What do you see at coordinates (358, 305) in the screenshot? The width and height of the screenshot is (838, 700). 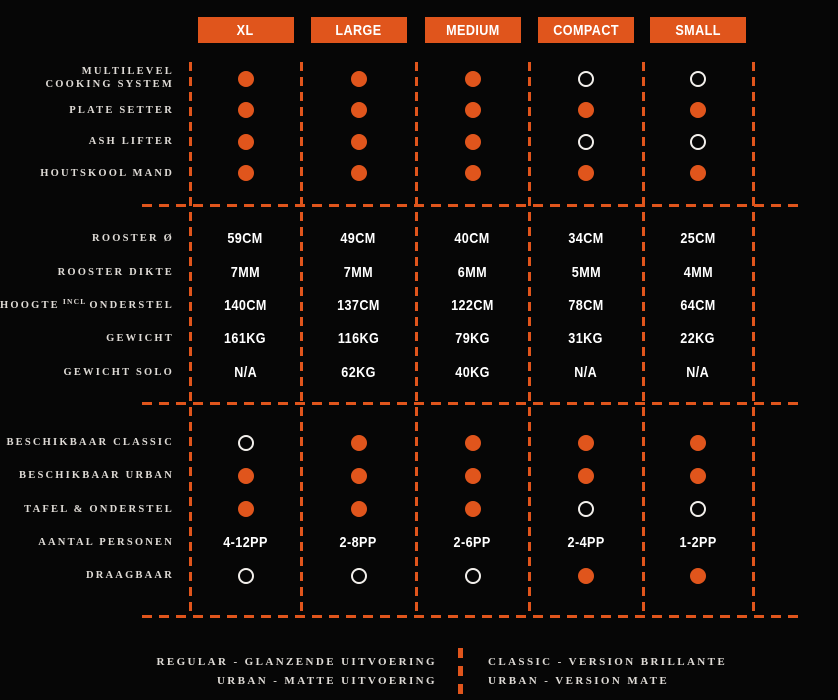 I see `value-cell: 137CM` at bounding box center [358, 305].